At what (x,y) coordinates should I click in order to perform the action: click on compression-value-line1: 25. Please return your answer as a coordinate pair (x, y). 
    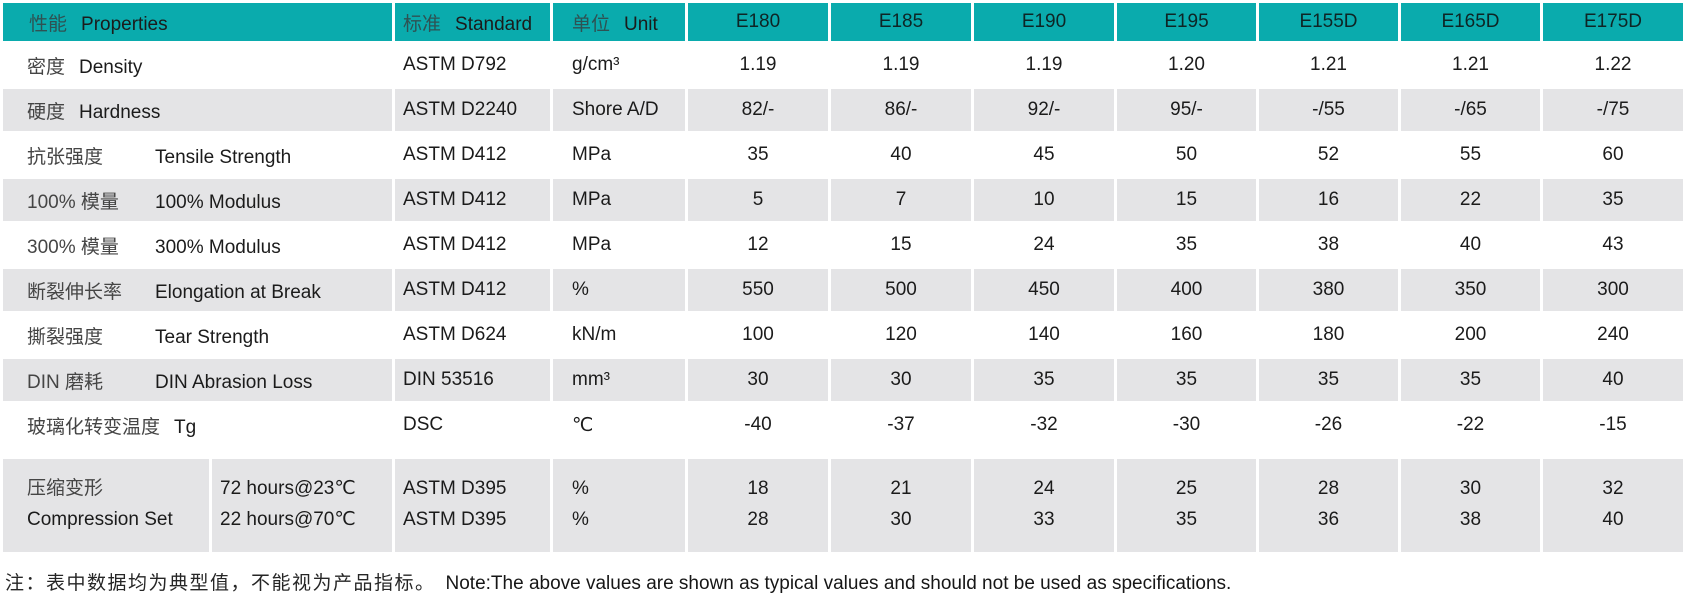
    Looking at the image, I should click on (1186, 488).